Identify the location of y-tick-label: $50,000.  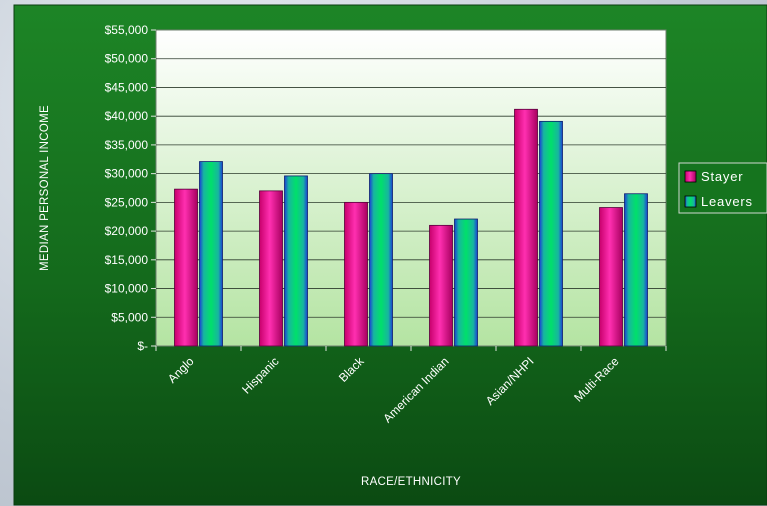
(127, 59).